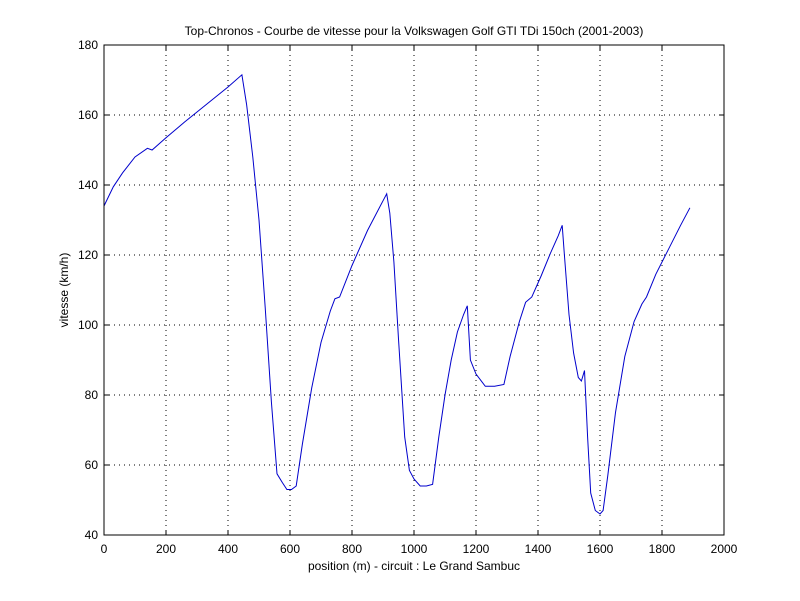  What do you see at coordinates (92, 395) in the screenshot?
I see `y-tick-label: 80` at bounding box center [92, 395].